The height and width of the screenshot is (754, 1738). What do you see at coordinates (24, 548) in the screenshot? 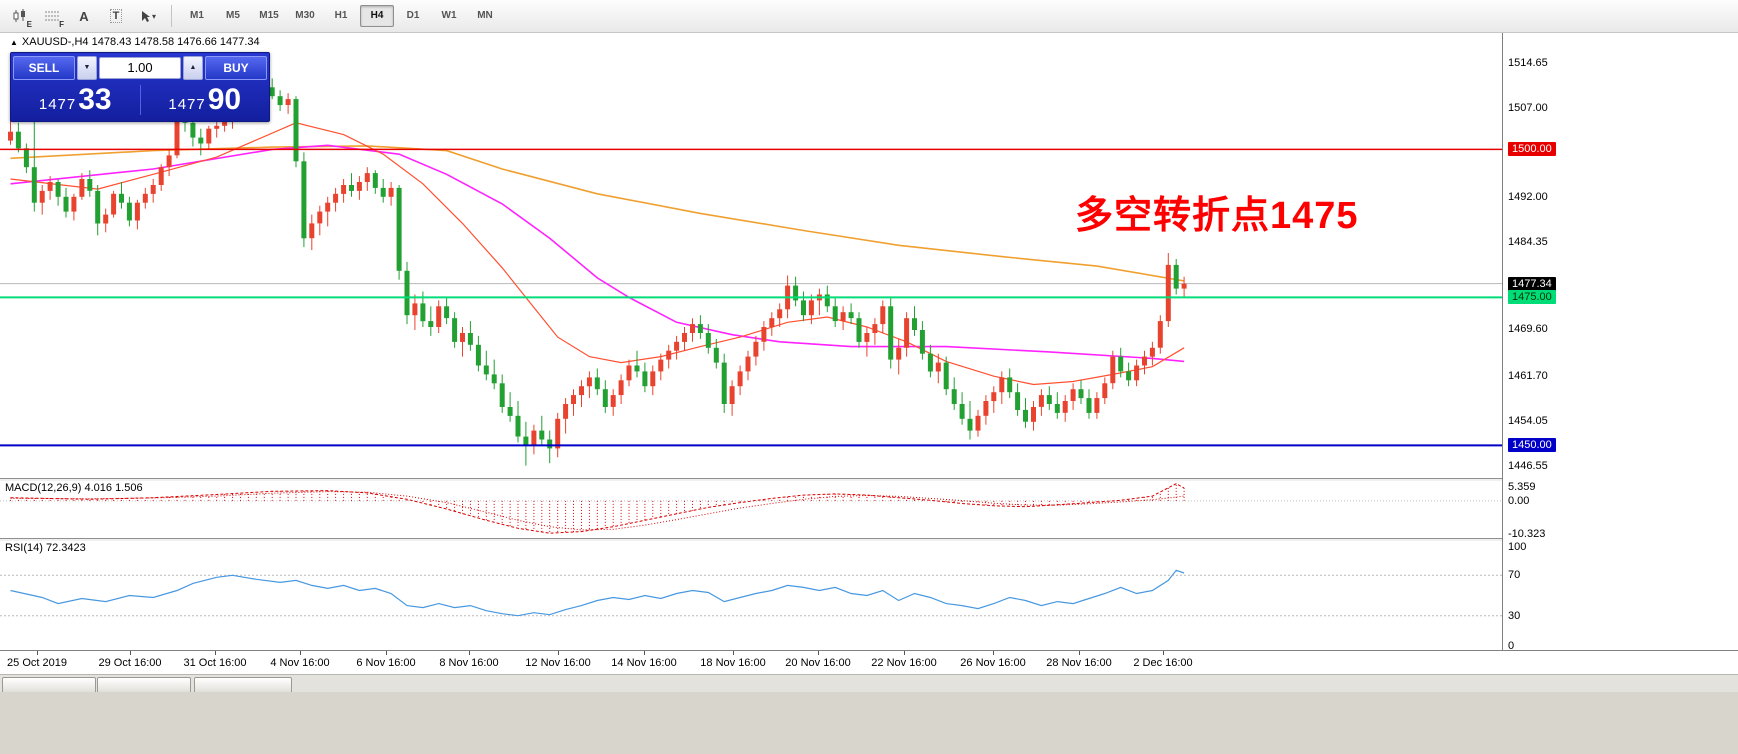
I see `rsi-name: RSI(14)` at bounding box center [24, 548].